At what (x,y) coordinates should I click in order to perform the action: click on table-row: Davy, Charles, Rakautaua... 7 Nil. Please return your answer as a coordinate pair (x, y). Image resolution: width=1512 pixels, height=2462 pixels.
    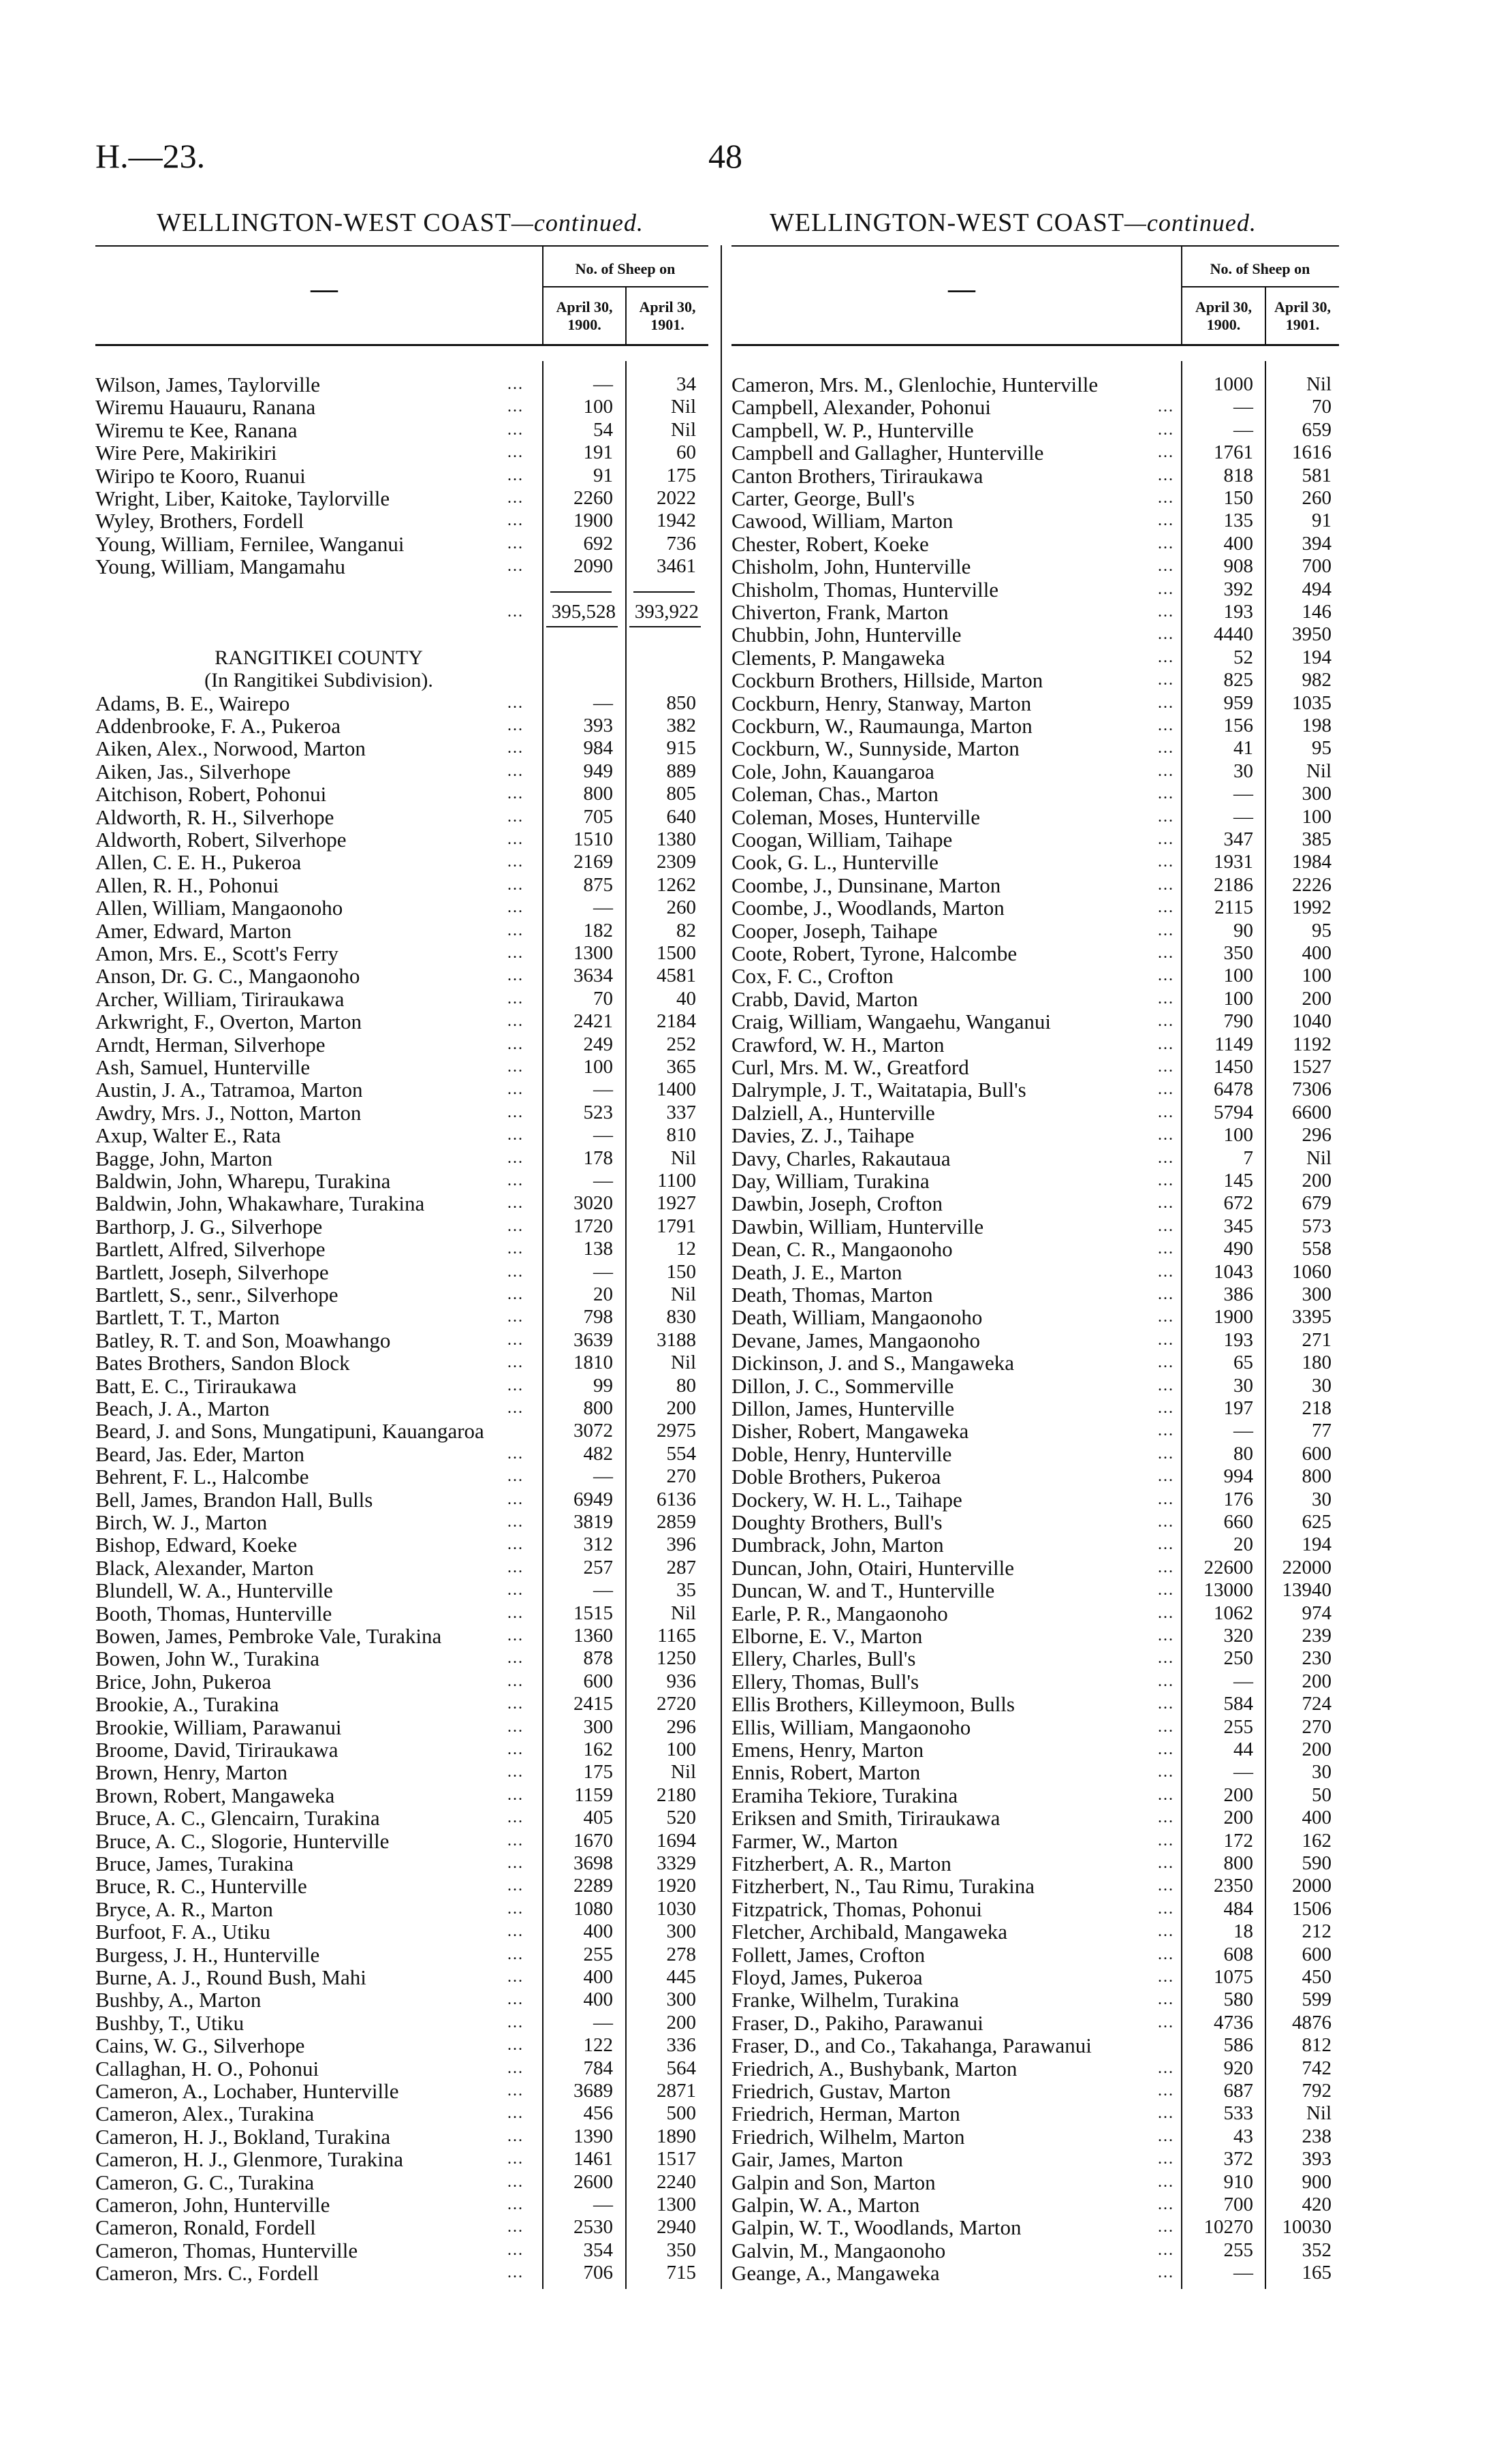
    Looking at the image, I should click on (1035, 1158).